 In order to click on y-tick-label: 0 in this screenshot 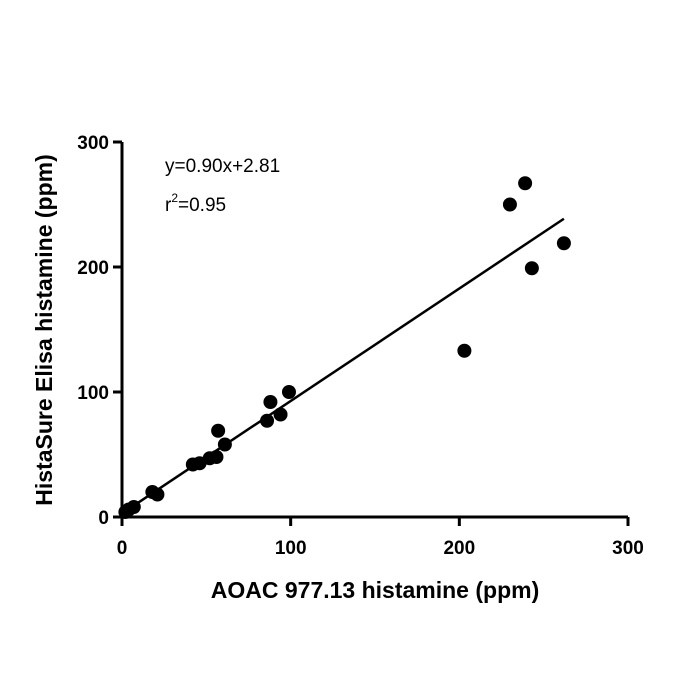, I will do `click(103, 518)`.